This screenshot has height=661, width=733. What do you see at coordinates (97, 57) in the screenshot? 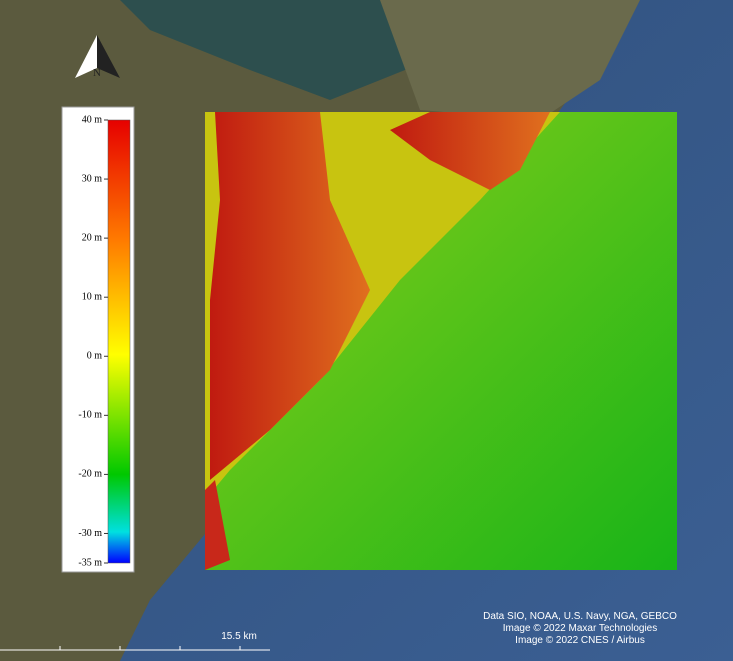
I see `compass: N` at bounding box center [97, 57].